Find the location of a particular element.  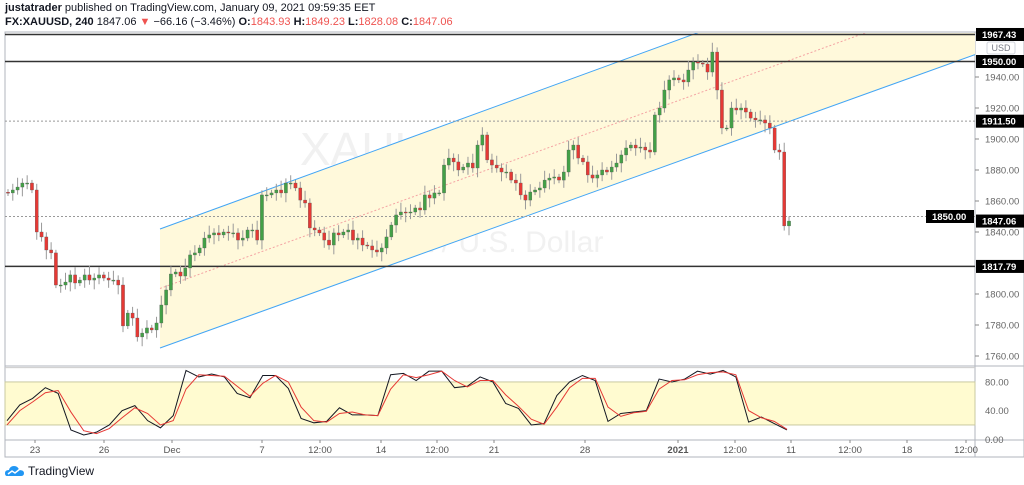

price-tick-label: 1940.00 is located at coordinates (1002, 78).